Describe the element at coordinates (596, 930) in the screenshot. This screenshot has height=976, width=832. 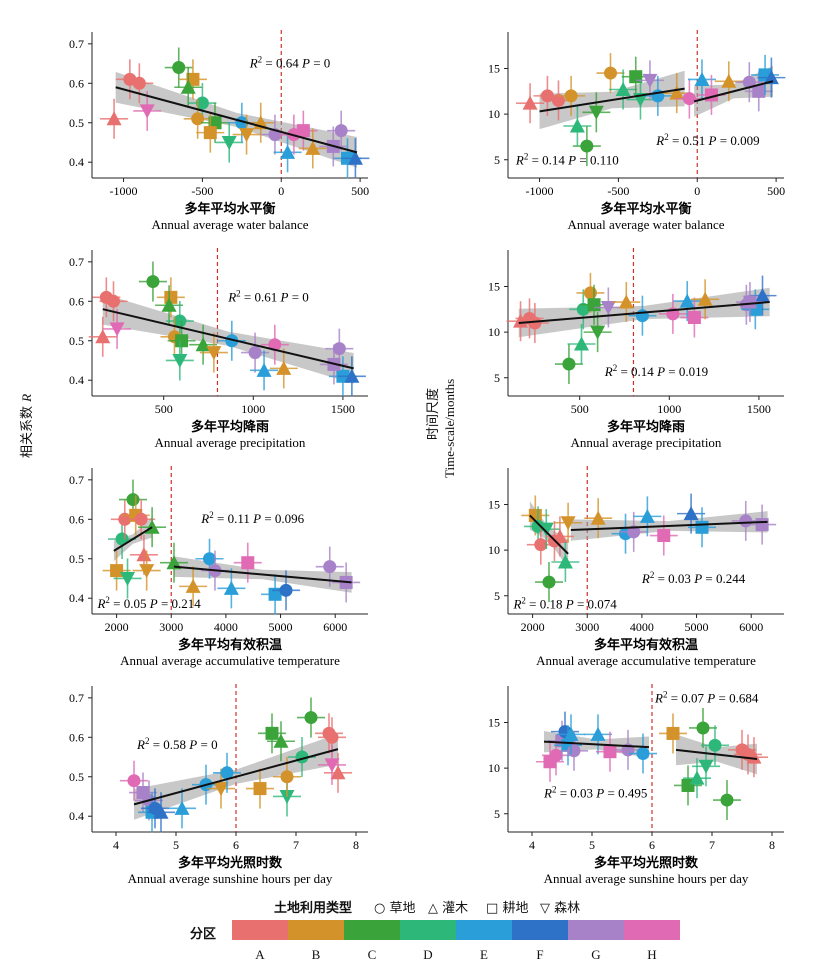
I see `zone-swatch-g` at that location.